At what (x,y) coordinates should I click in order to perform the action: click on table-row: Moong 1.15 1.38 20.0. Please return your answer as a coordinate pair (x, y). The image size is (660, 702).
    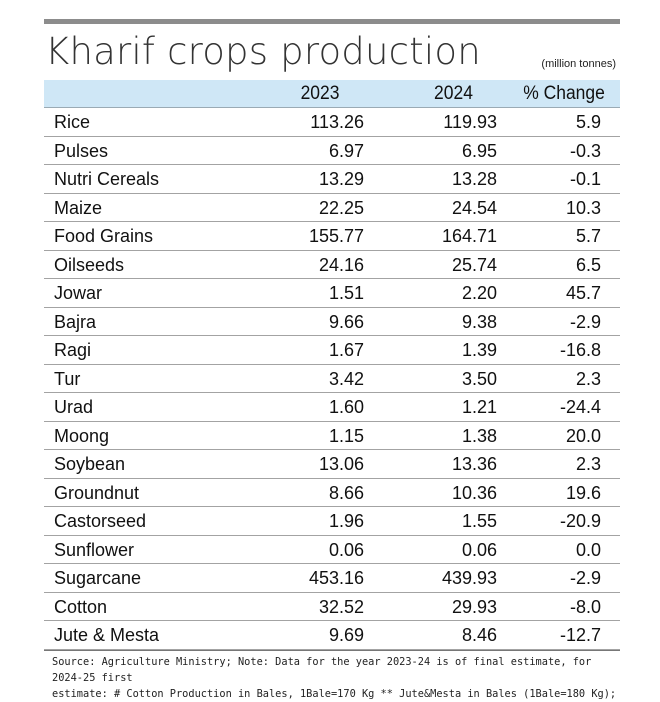
    Looking at the image, I should click on (332, 436).